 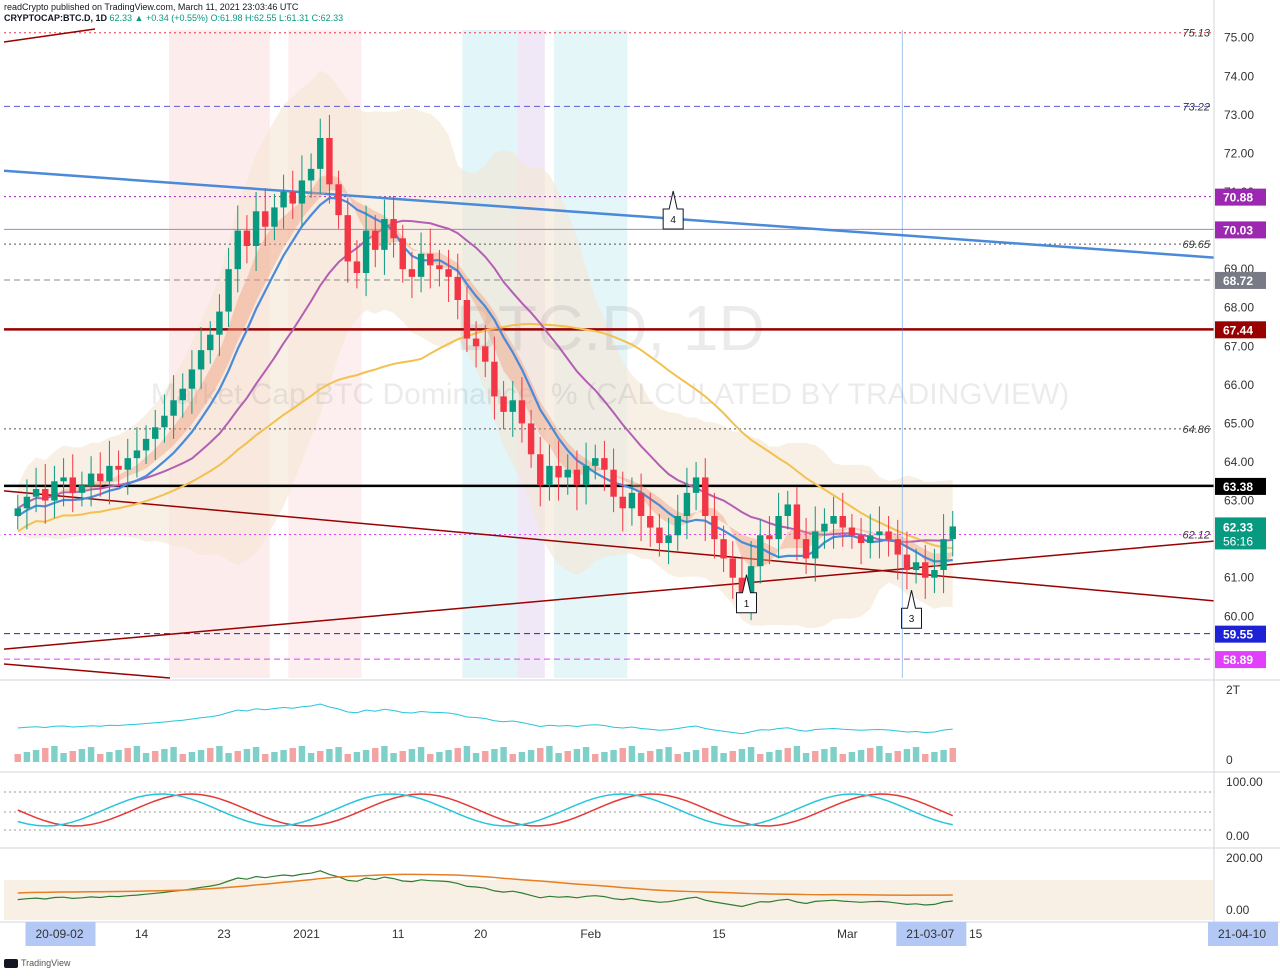 What do you see at coordinates (87, 671) in the screenshot?
I see `bottom-trendline` at bounding box center [87, 671].